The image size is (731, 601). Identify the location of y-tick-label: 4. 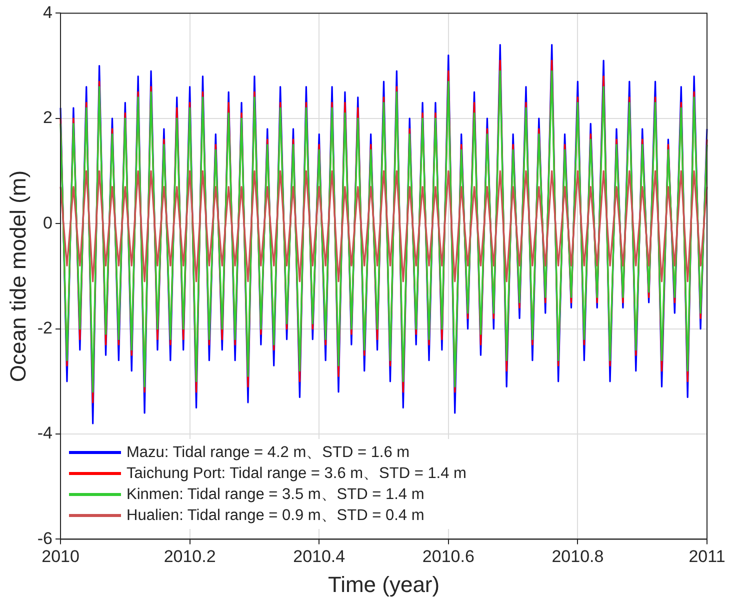
(48, 12).